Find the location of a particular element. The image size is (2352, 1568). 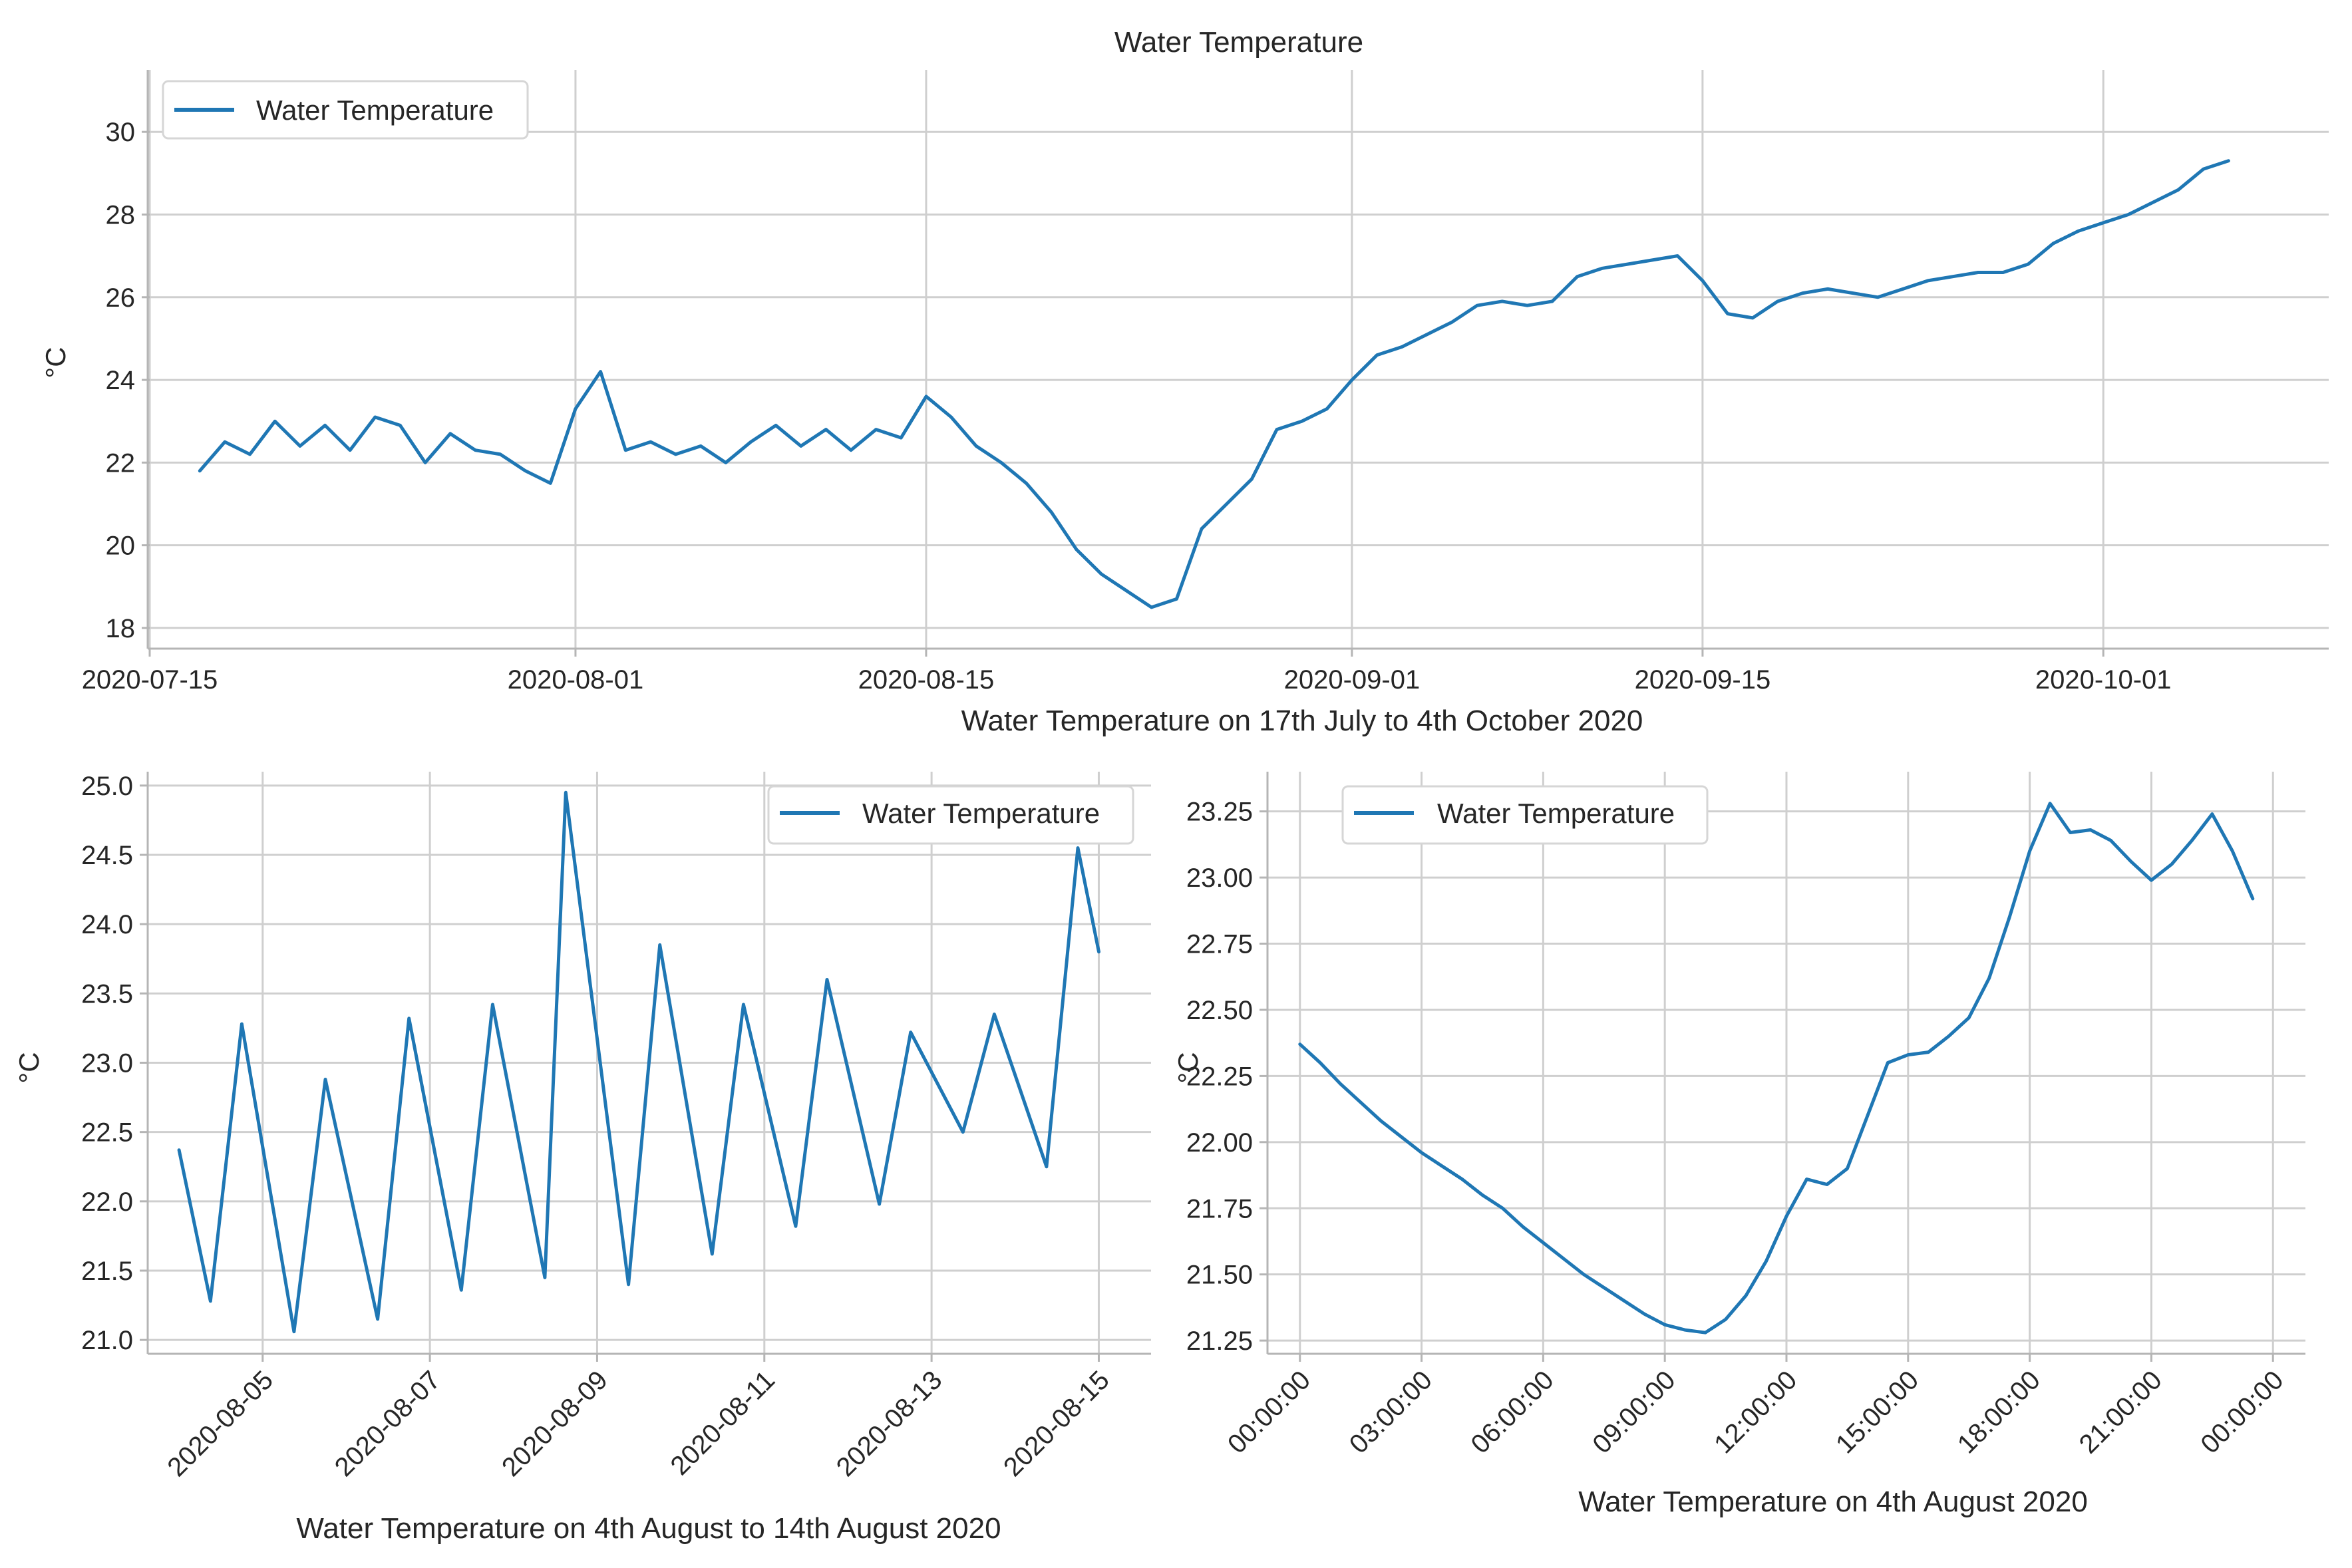

y-tick-label: 22.75 is located at coordinates (1219, 944).